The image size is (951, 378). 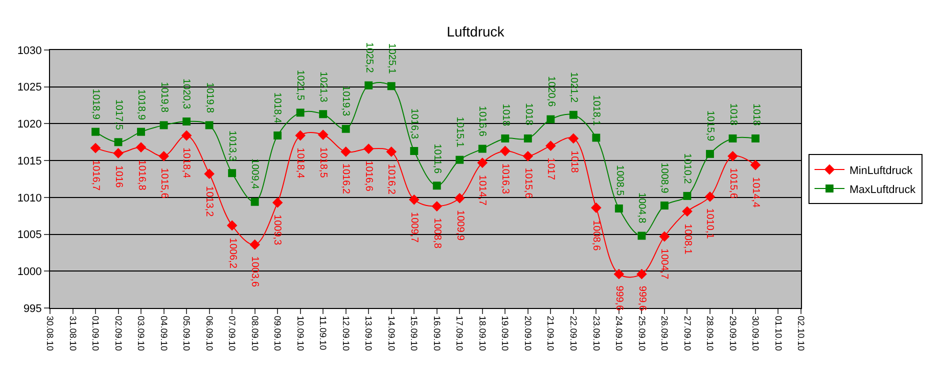 I want to click on data-label: 1021,5, so click(x=300, y=85).